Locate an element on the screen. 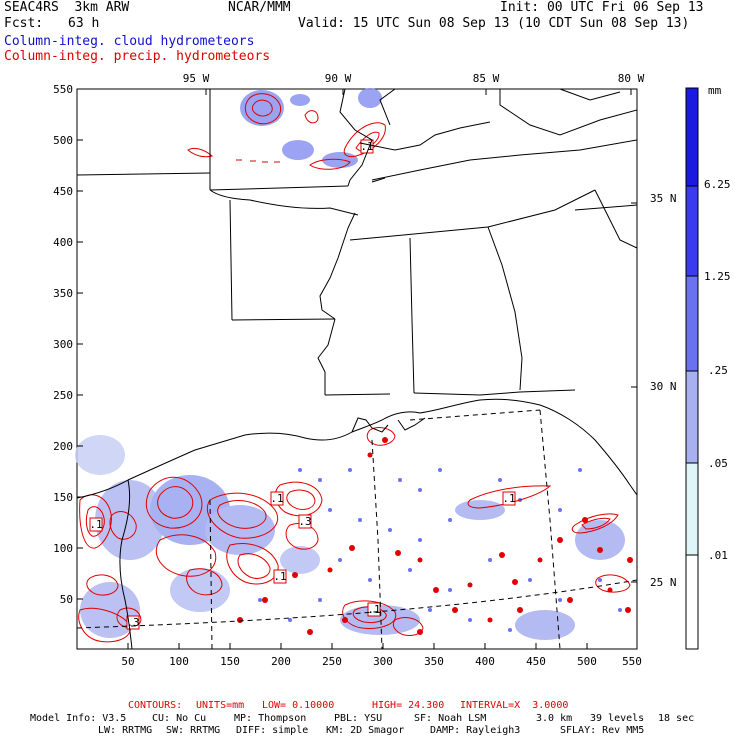  lw-scheme: LW: RRTMG is located at coordinates (125, 730).